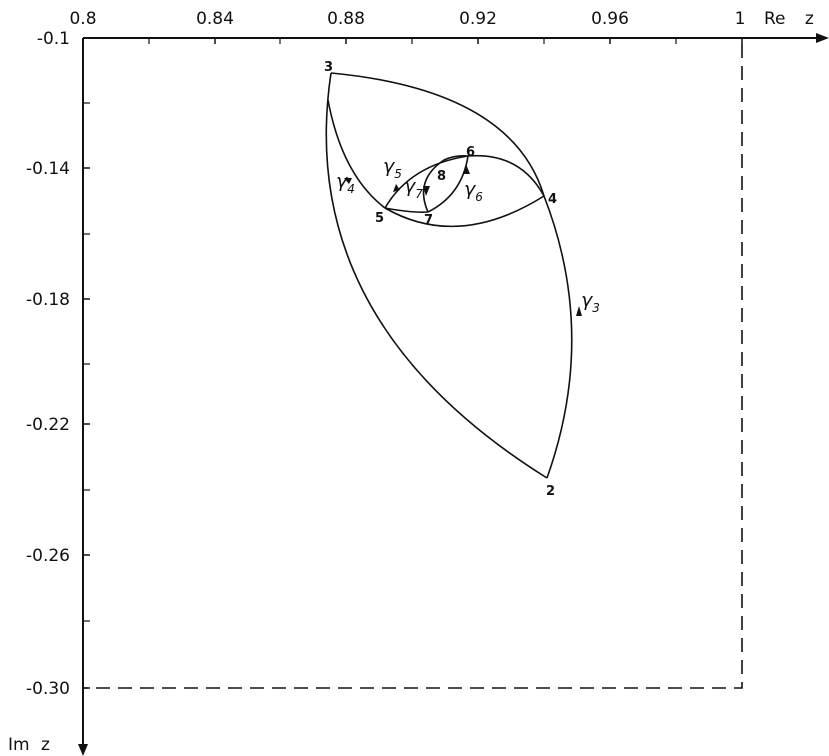 The height and width of the screenshot is (756, 829). What do you see at coordinates (478, 19) in the screenshot?
I see `x-tick-label: 0.92` at bounding box center [478, 19].